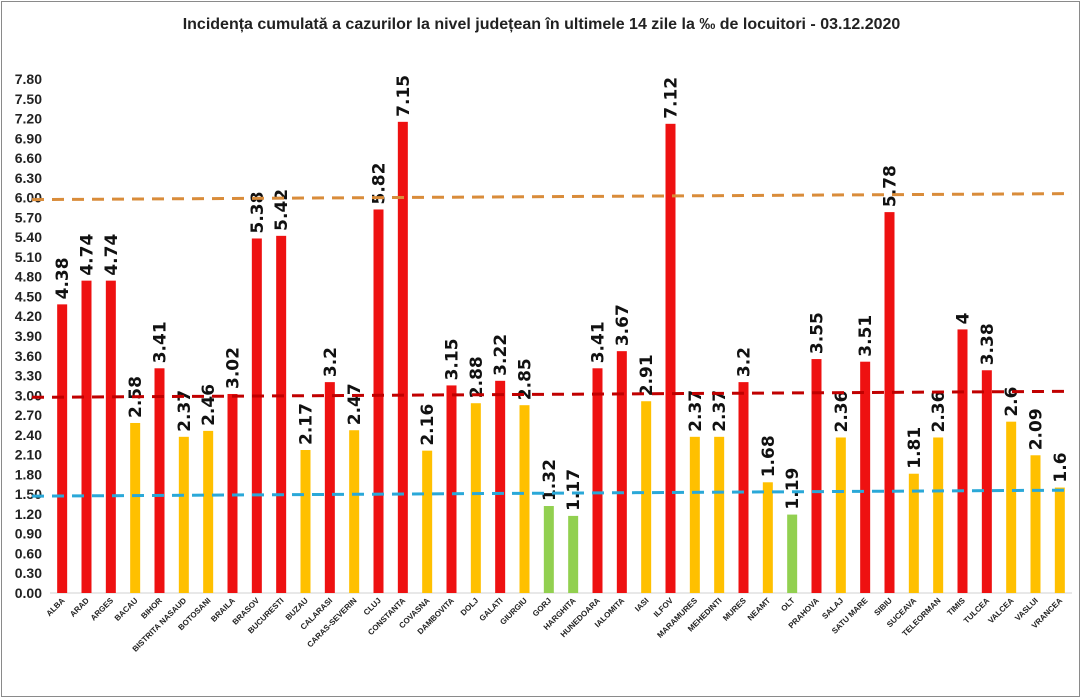 Image resolution: width=1083 pixels, height=700 pixels. What do you see at coordinates (793, 489) in the screenshot?
I see `data-label: 1.19` at bounding box center [793, 489].